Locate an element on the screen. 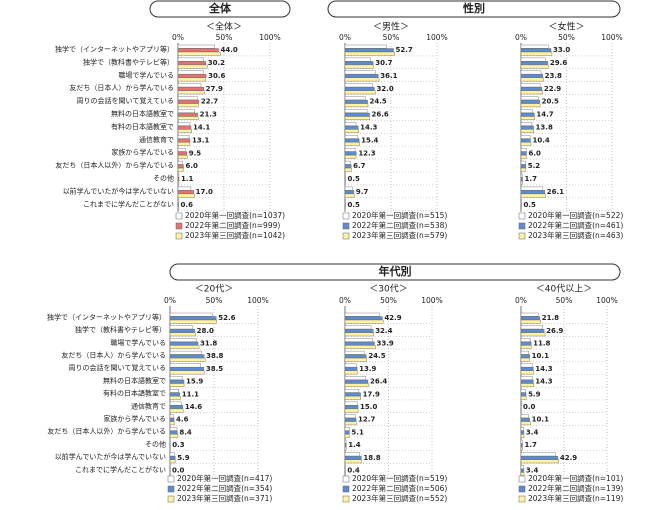 This screenshot has height=510, width=650. value-label: 9.7 is located at coordinates (362, 192).